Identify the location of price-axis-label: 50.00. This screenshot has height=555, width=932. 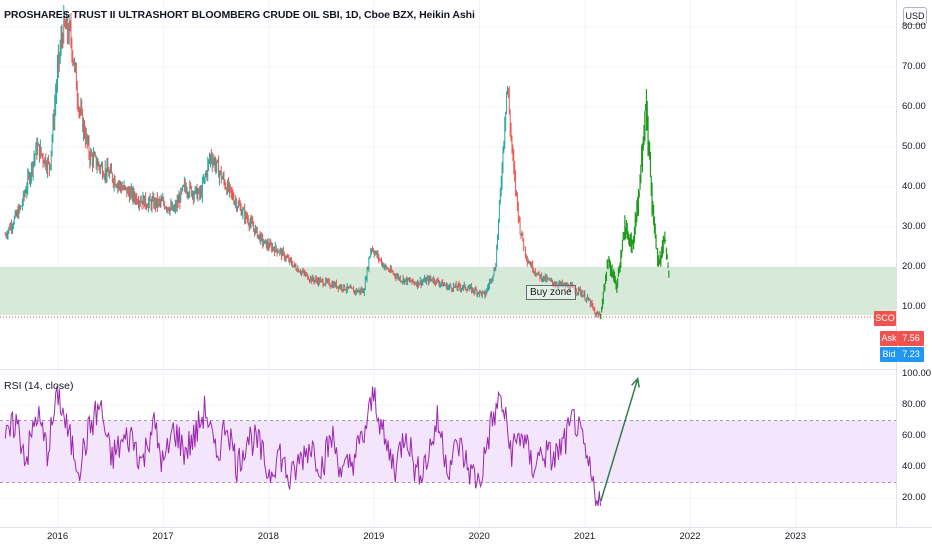
(914, 146).